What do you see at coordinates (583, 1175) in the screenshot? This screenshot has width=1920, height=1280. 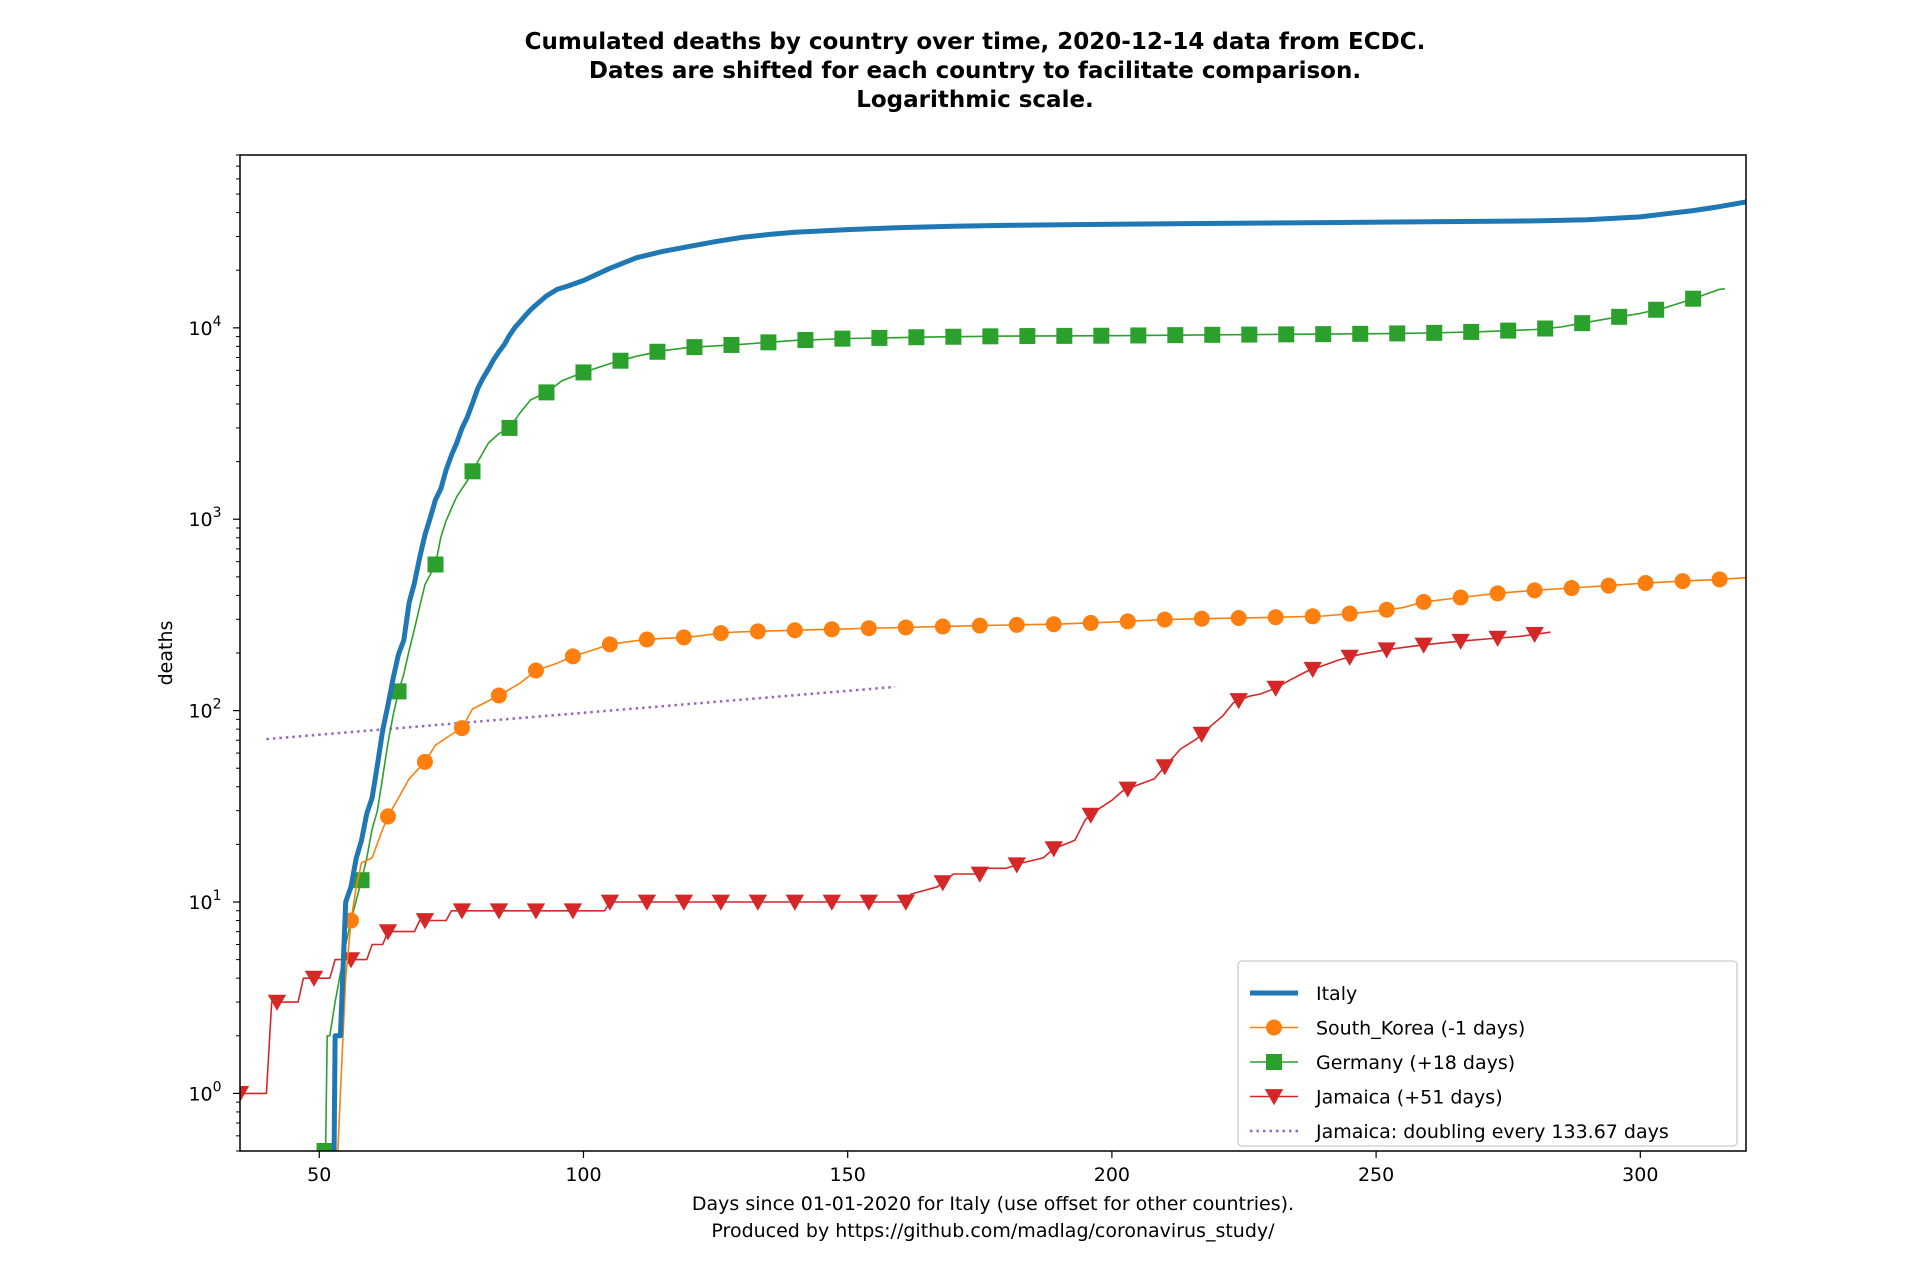 I see `x-tick-label: 100` at bounding box center [583, 1175].